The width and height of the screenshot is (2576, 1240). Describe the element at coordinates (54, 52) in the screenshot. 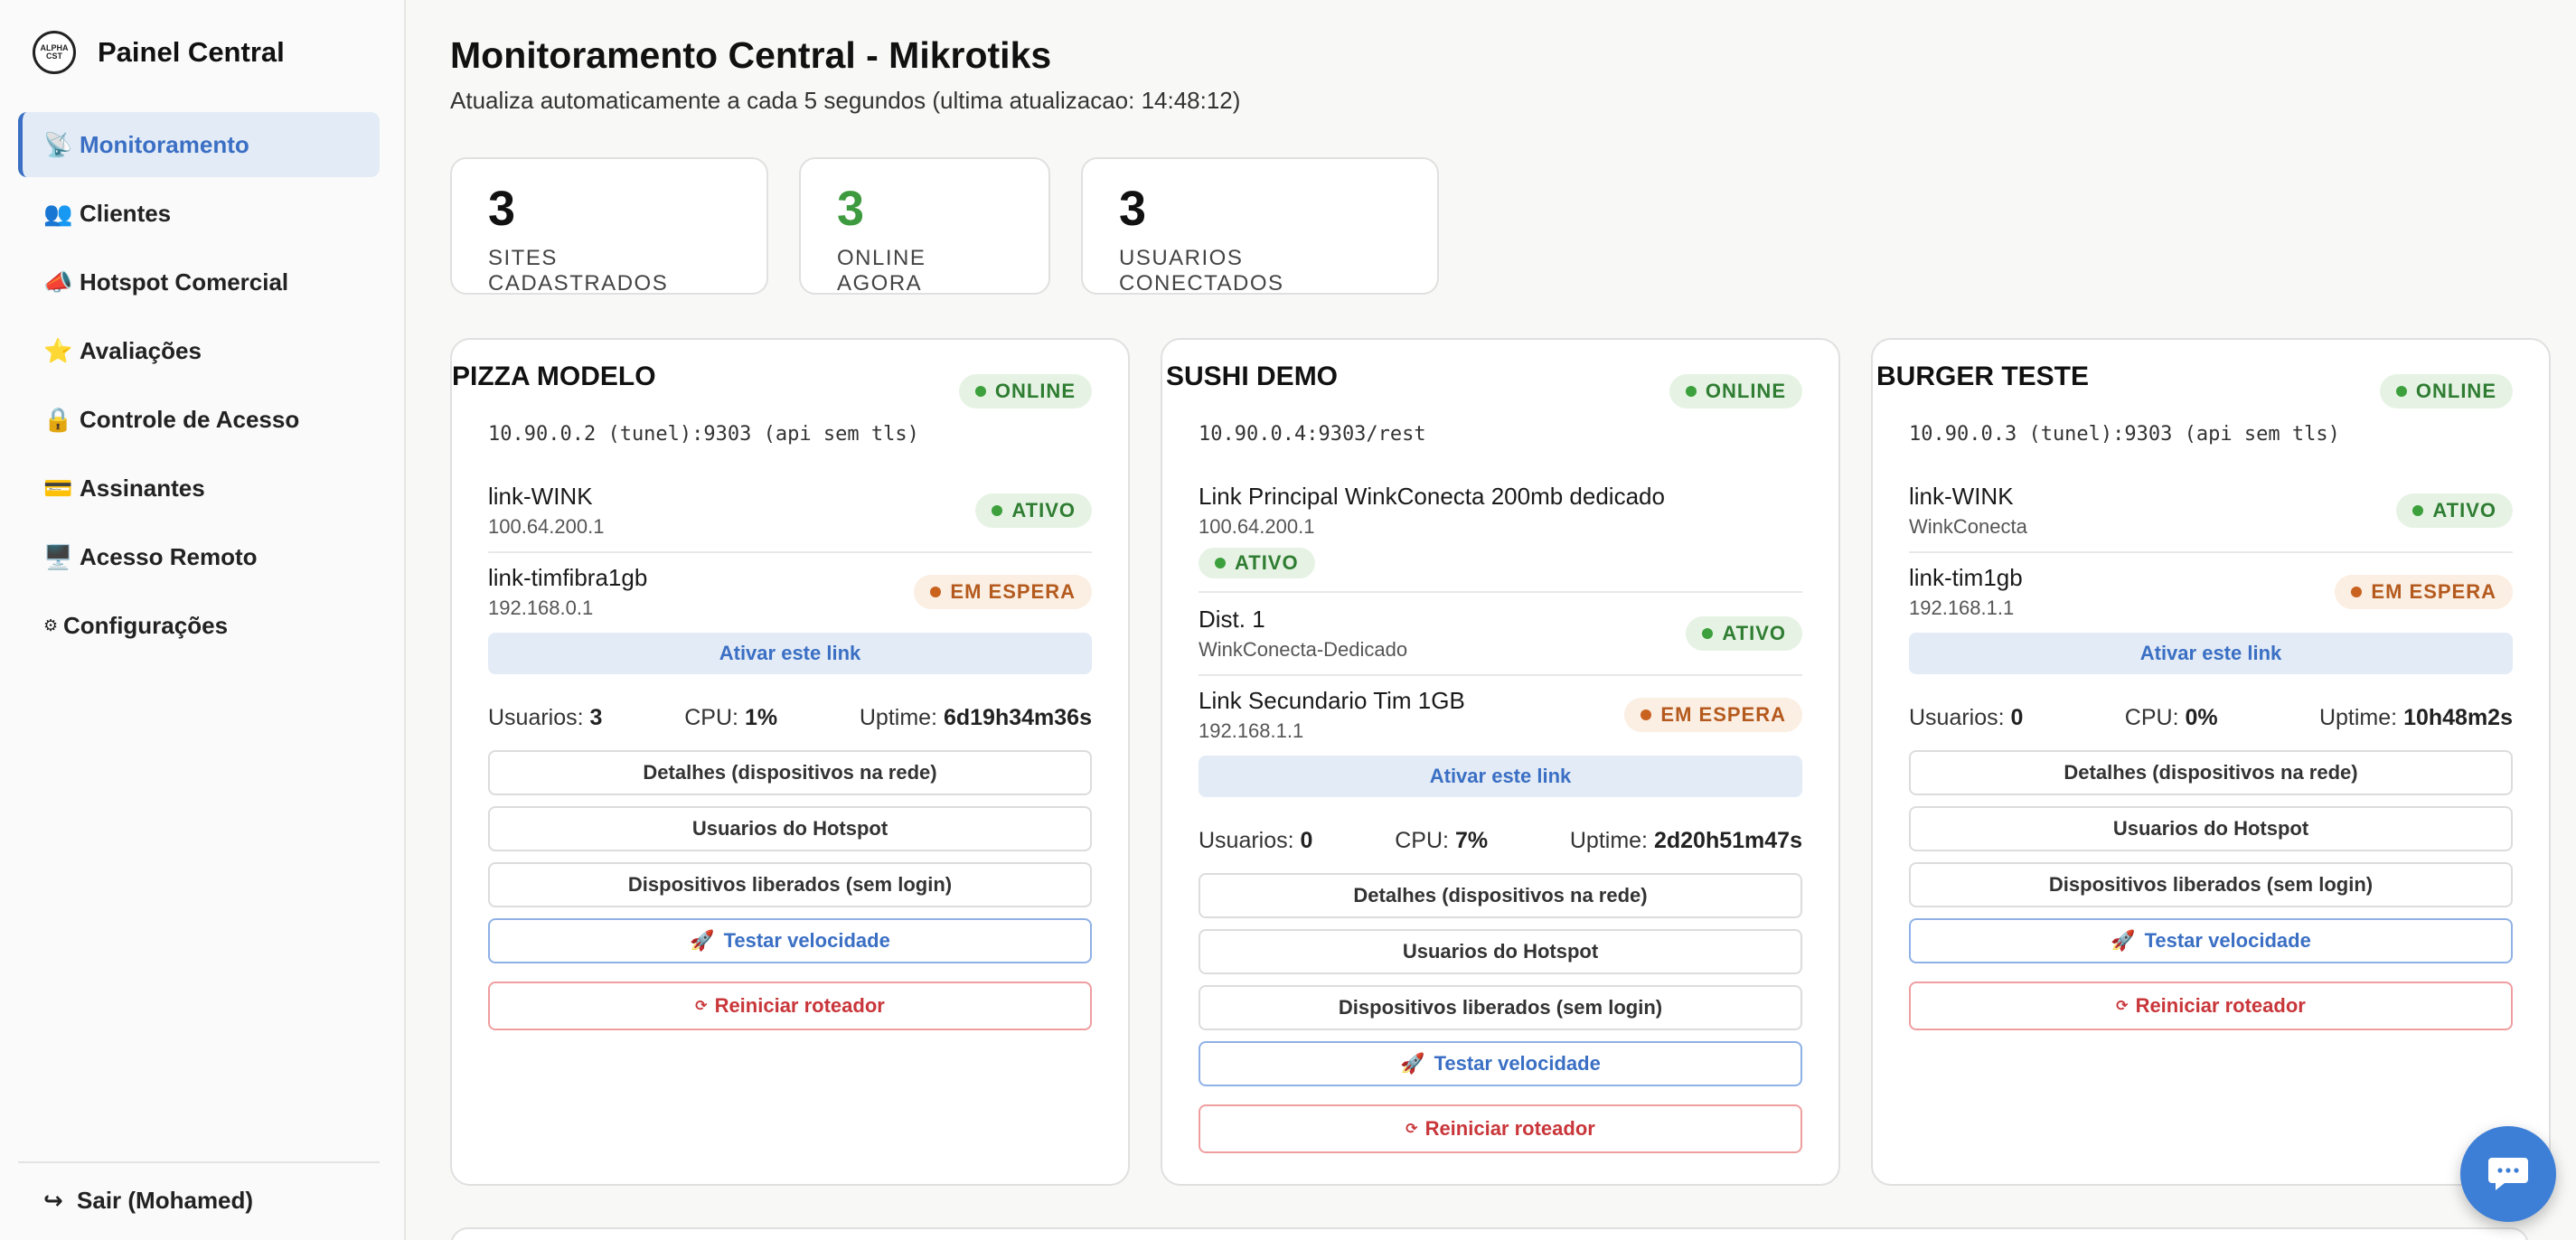

I see `brand-logo: ALPHA CST` at that location.